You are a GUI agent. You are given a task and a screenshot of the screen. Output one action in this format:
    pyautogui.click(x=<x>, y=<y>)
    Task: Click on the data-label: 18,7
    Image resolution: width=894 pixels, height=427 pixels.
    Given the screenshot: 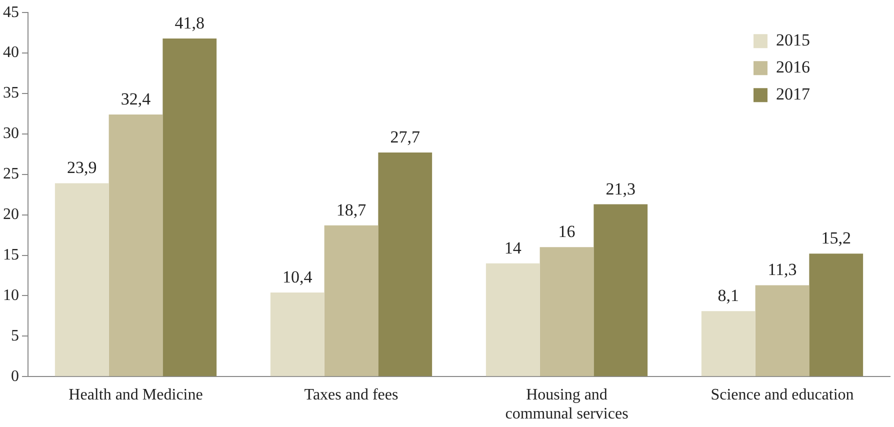 What is the action you would take?
    pyautogui.click(x=351, y=210)
    